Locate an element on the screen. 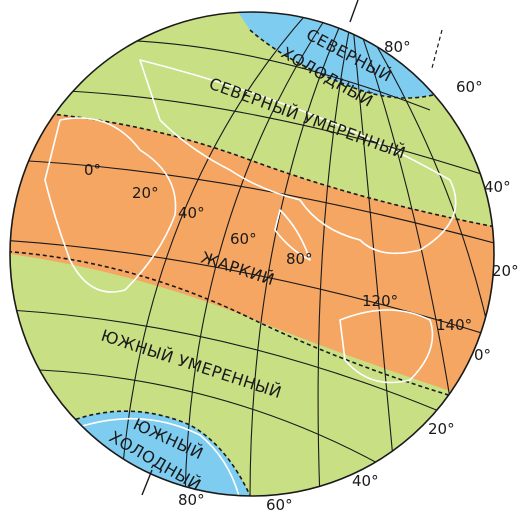 The width and height of the screenshot is (525, 512). lat-label-60s: 60° is located at coordinates (279, 504).